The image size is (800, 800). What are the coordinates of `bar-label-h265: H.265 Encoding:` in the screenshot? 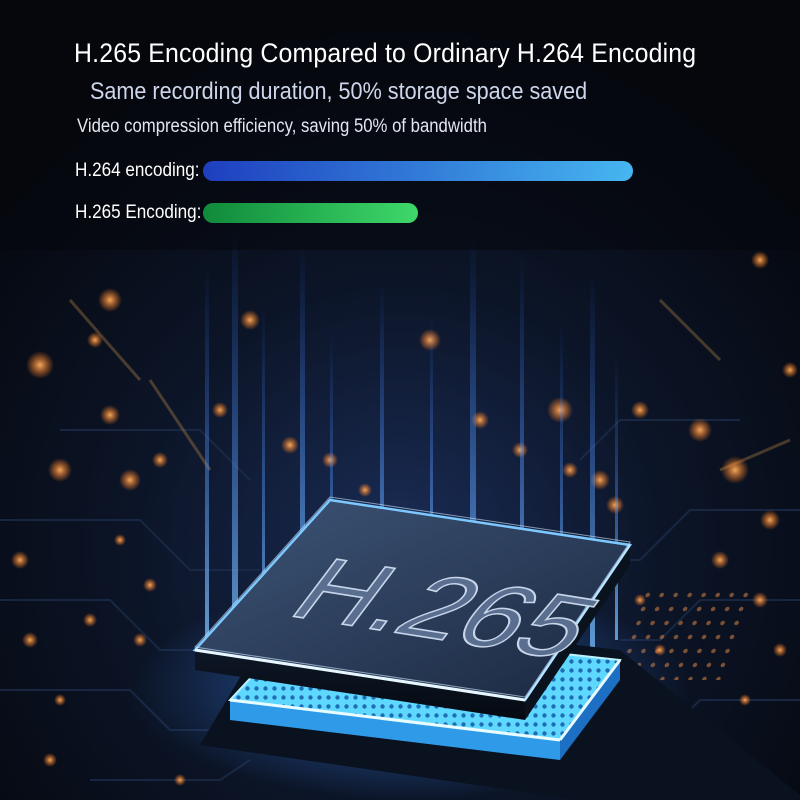 It's located at (138, 212).